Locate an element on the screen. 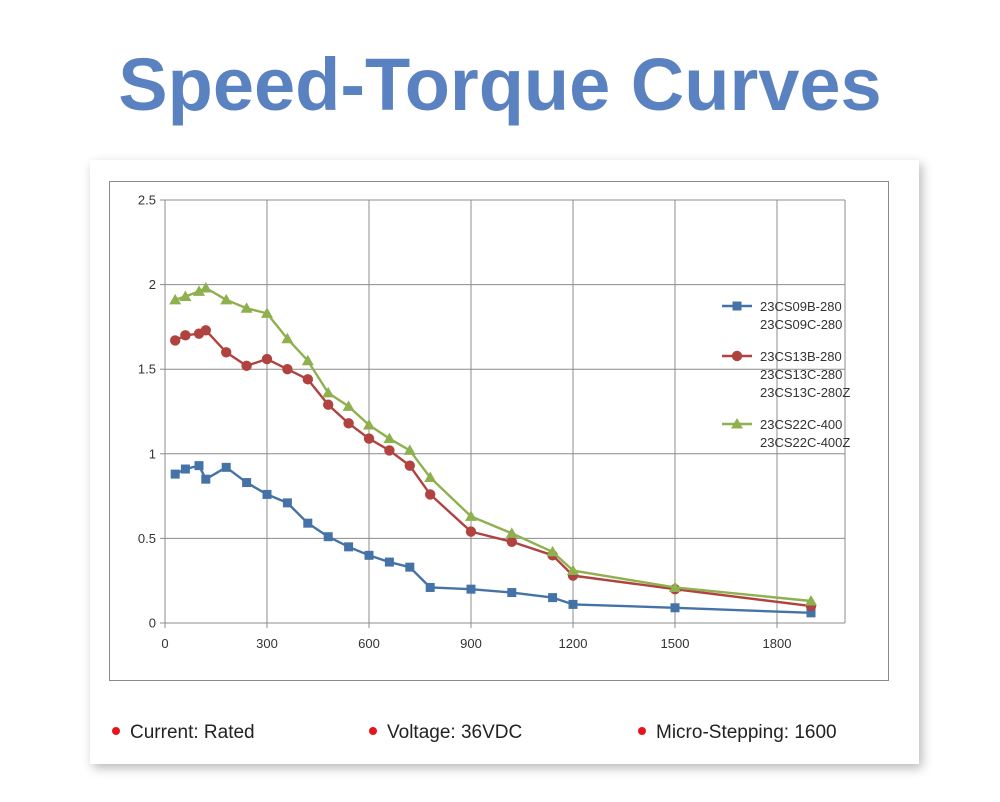 Image resolution: width=1000 pixels, height=802 pixels. x-tick-label: 300 is located at coordinates (267, 643).